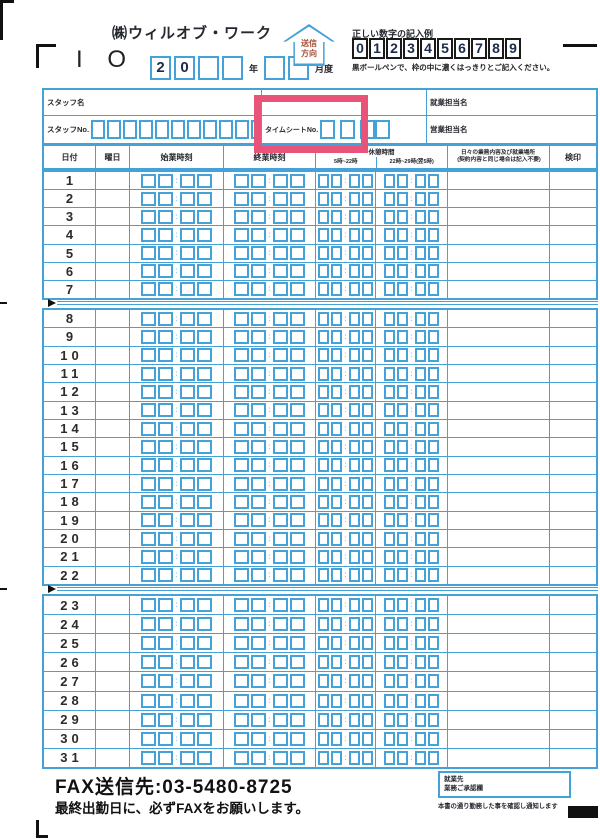 Image resolution: width=600 pixels, height=839 pixels. Describe the element at coordinates (153, 103) in the screenshot. I see `staff-name-cell: スタッフ名` at that location.